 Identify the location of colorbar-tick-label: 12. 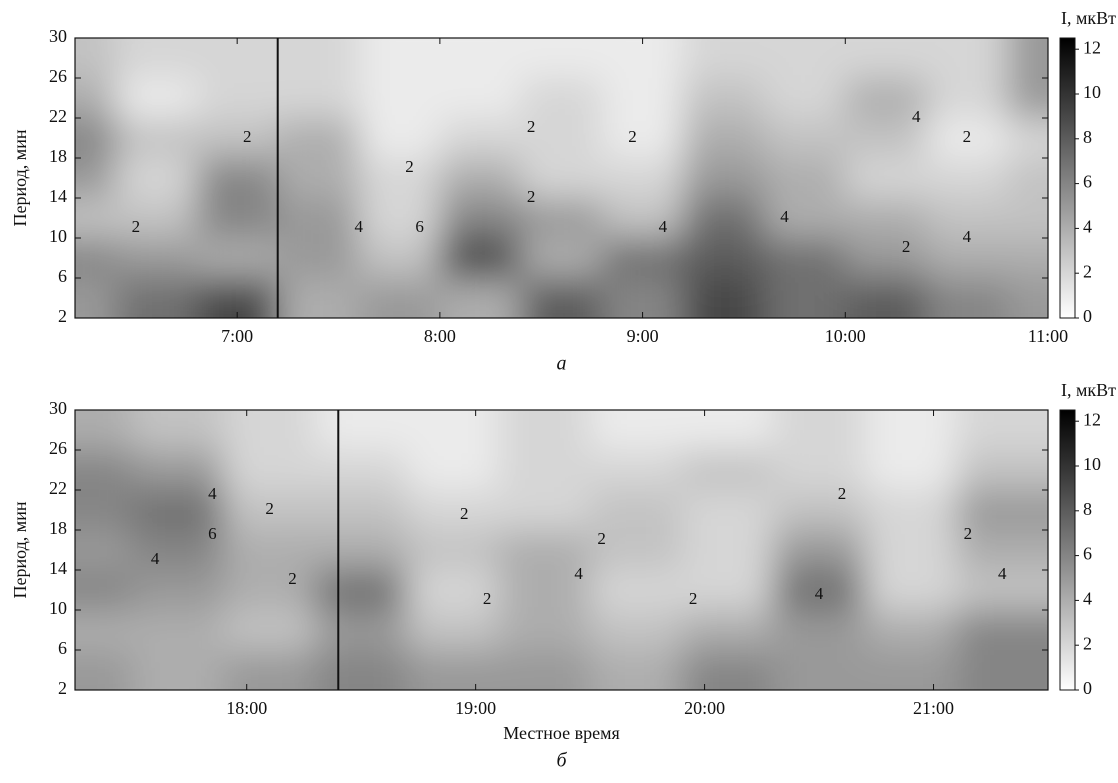
(1092, 419).